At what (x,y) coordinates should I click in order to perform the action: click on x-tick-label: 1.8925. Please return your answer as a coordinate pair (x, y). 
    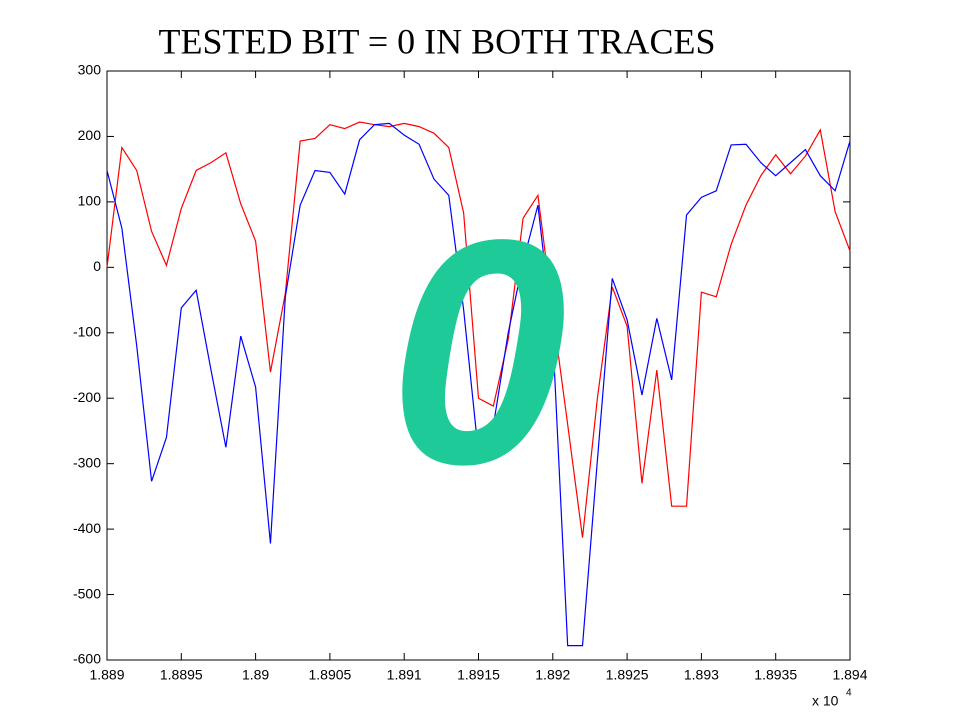
    Looking at the image, I should click on (627, 675).